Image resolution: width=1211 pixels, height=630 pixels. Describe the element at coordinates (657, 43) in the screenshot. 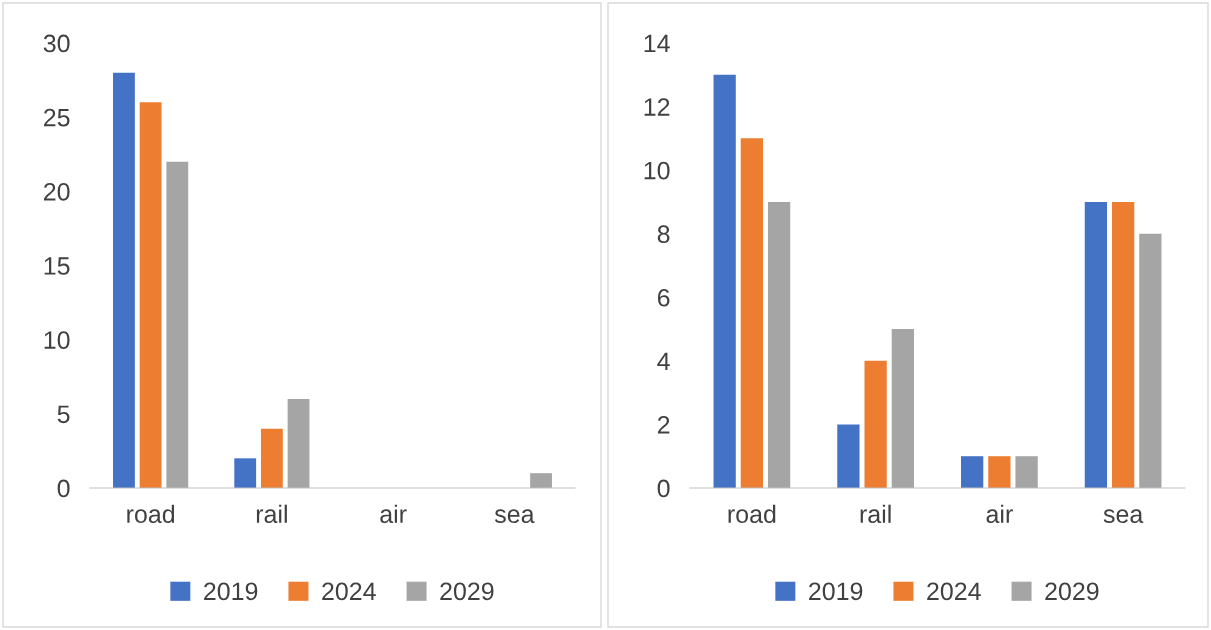

I see `y-tick-label: 14` at that location.